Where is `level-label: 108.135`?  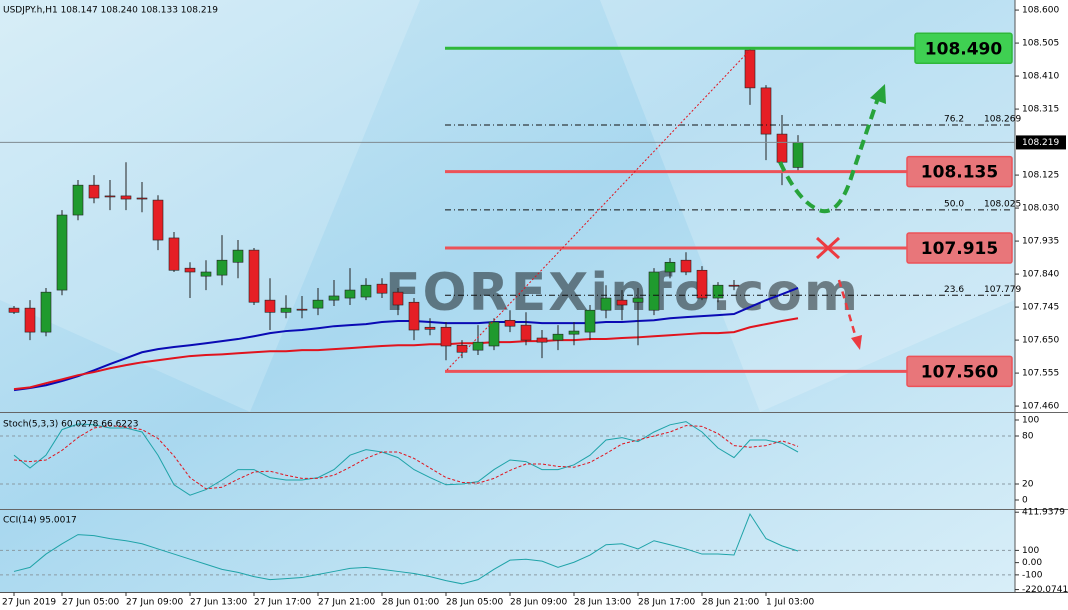
level-label: 108.135 is located at coordinates (959, 173).